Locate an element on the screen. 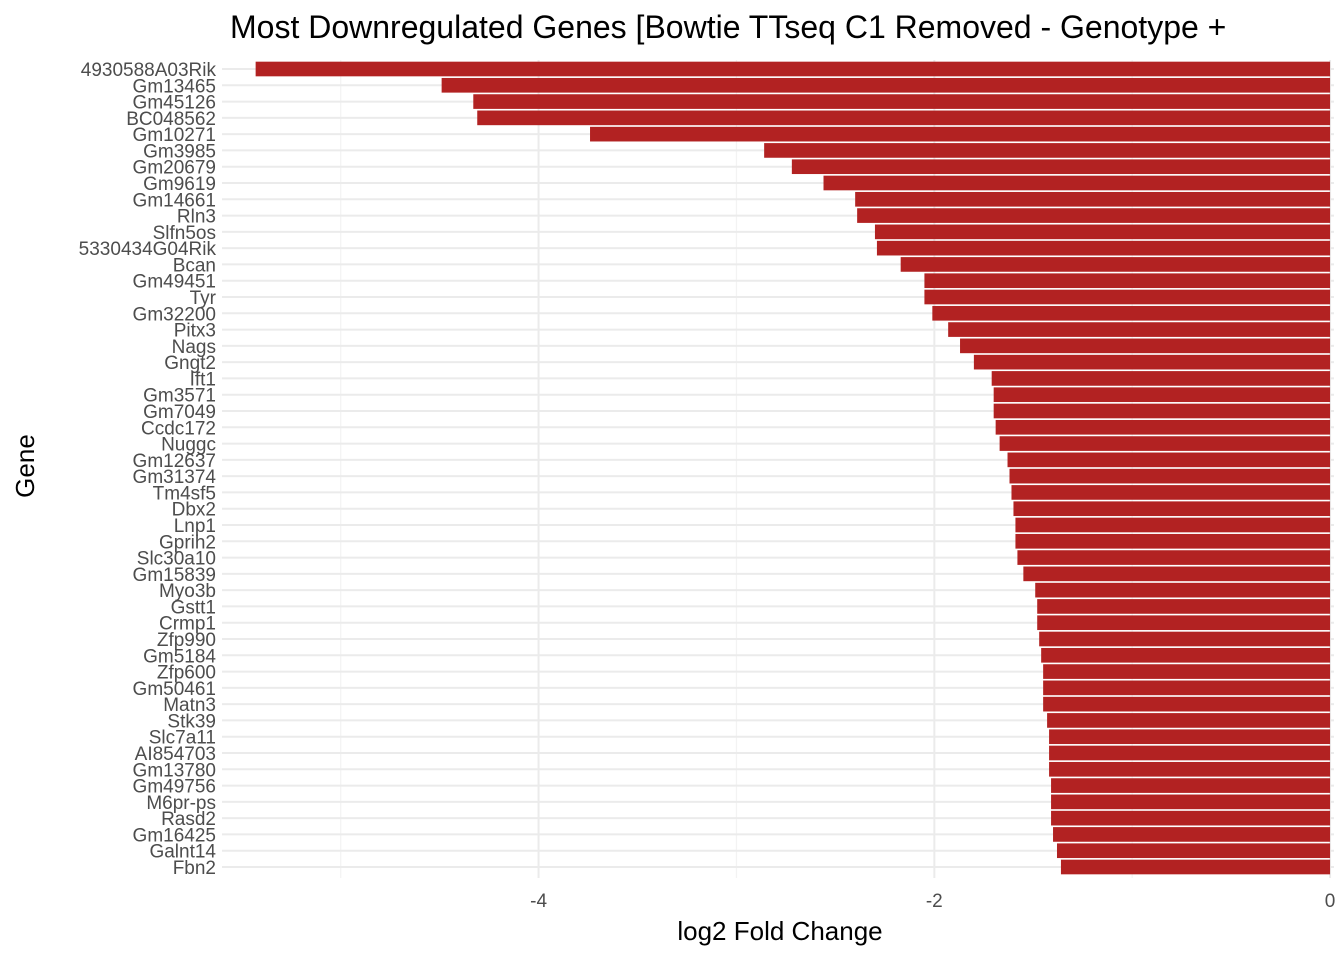  bar-Gm49451 is located at coordinates (1127, 281).